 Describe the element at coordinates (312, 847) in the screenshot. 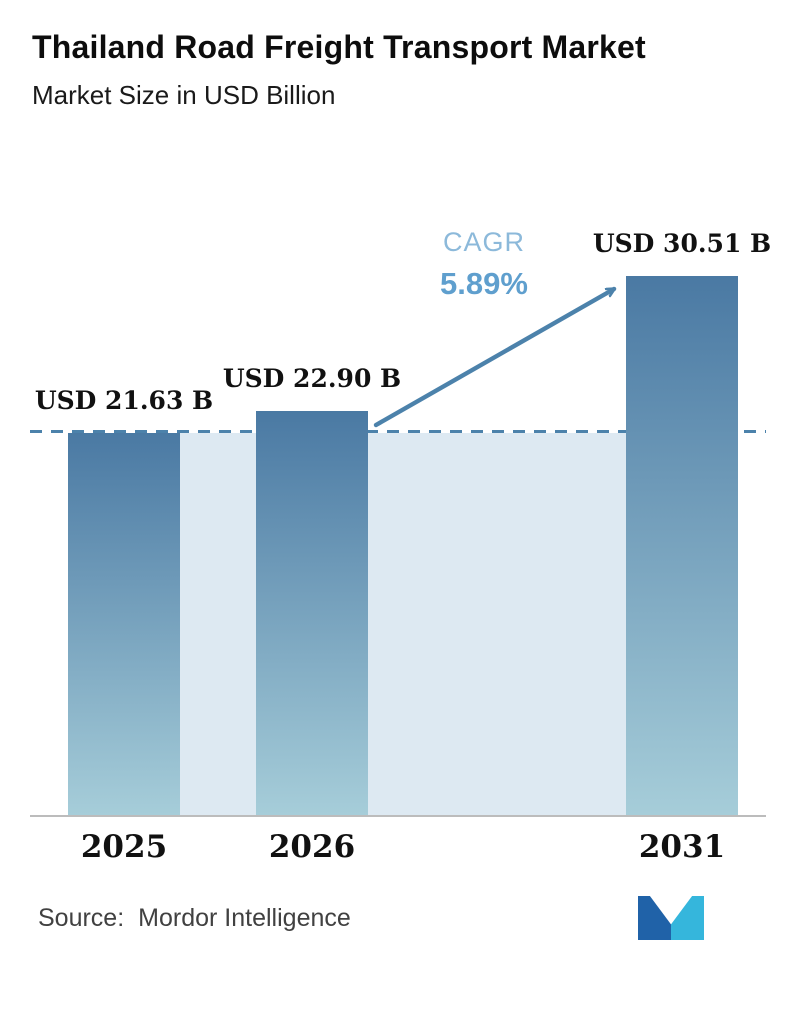

I see `x-tick-label-2026: 2026` at that location.